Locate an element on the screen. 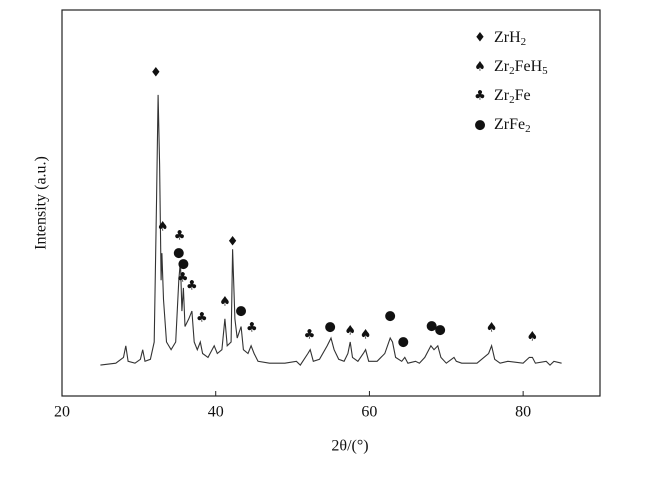 The image size is (649, 481). x-tick-label: 80 is located at coordinates (523, 412).